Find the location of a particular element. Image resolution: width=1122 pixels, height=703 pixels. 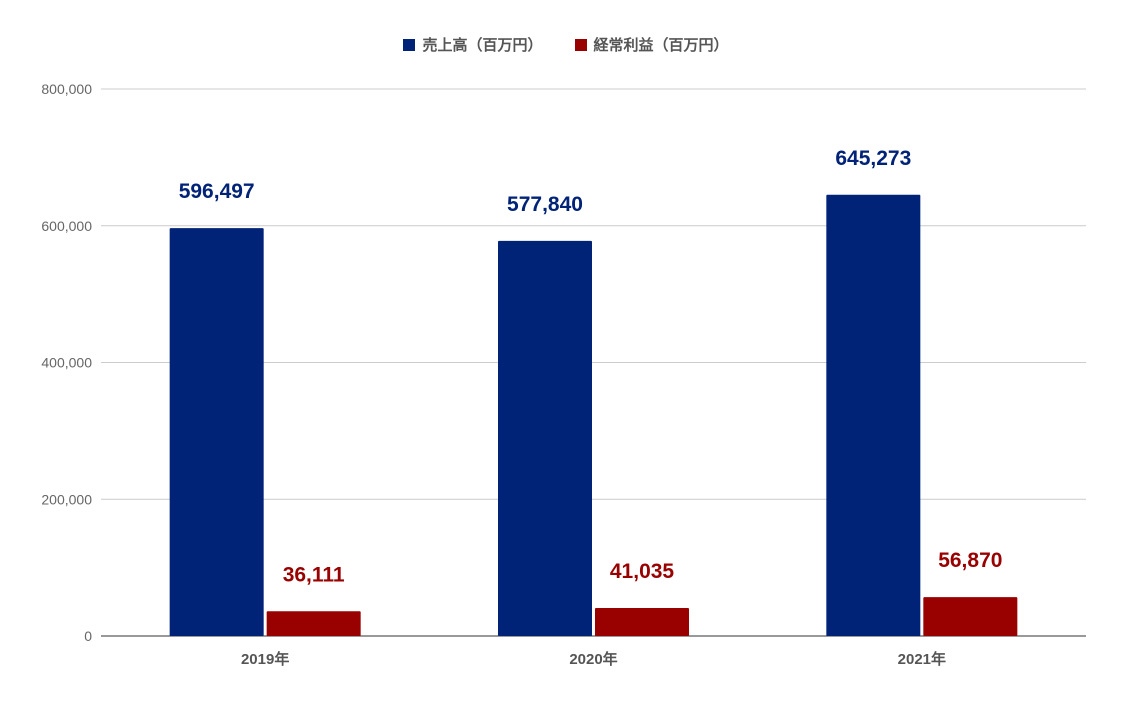

data-label-profit: 56,870 is located at coordinates (970, 560).